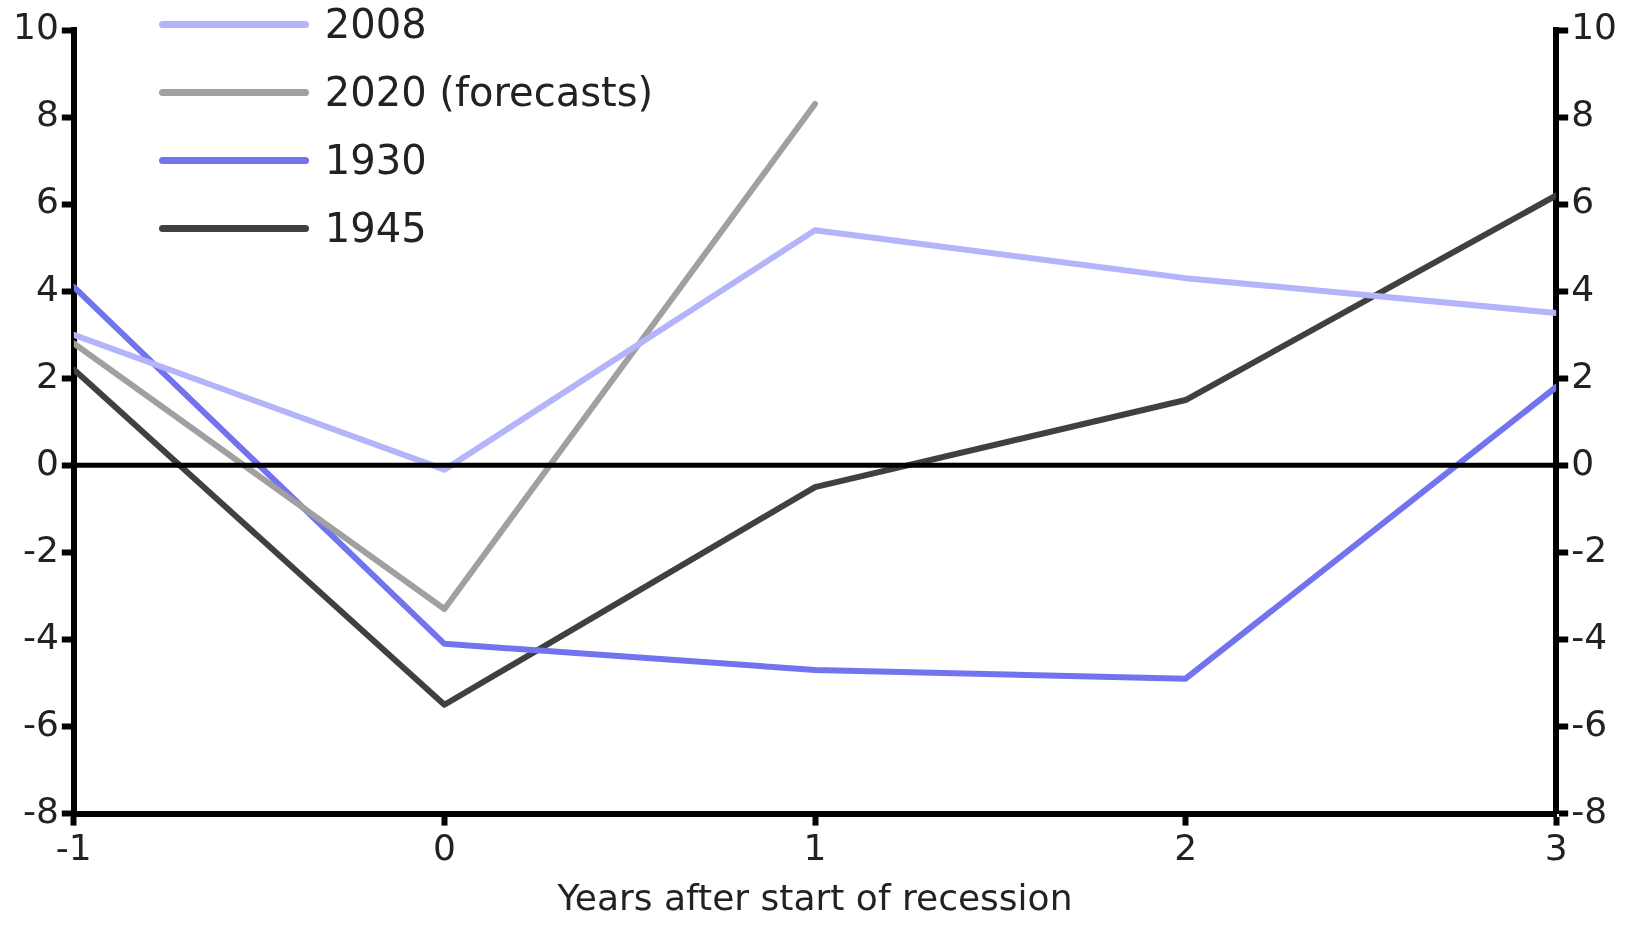  I want to click on y2-tick-label: -6, so click(1589, 723).